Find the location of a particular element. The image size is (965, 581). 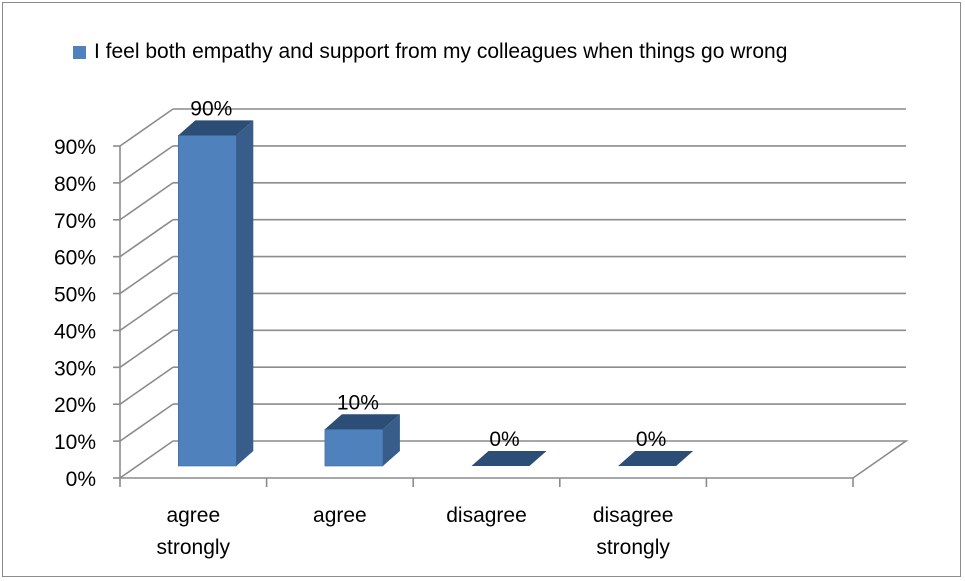

y-tick-label: 10% is located at coordinates (75, 442).